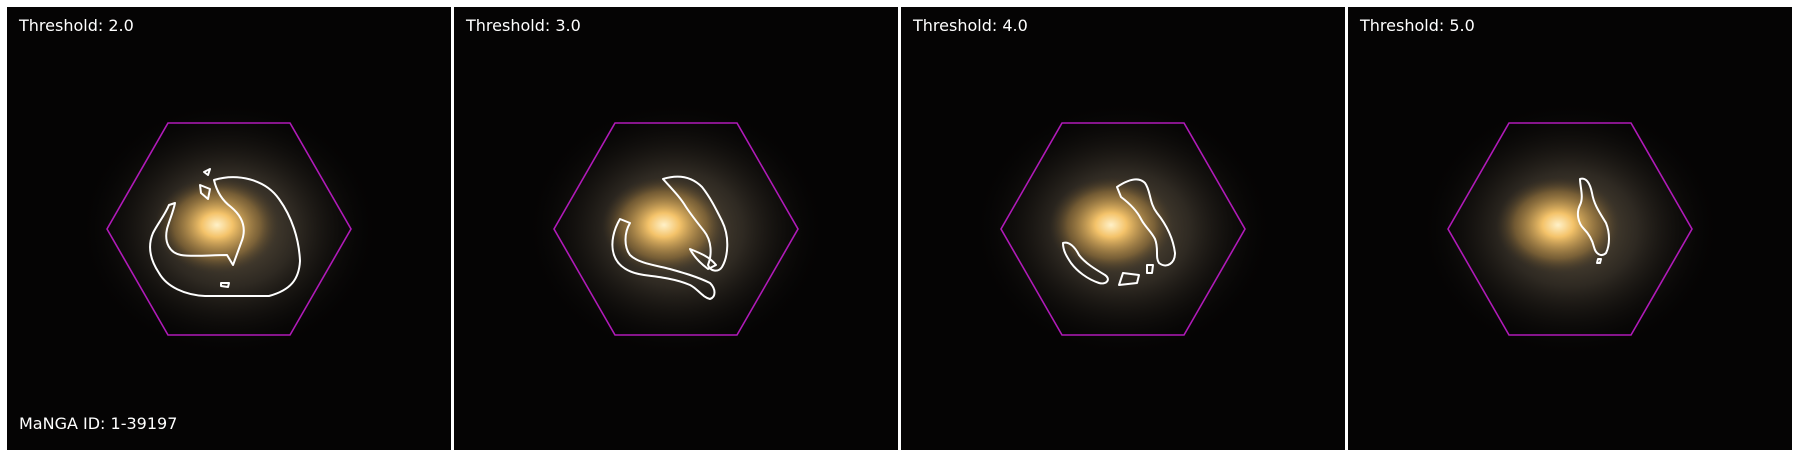  Describe the element at coordinates (1417, 25) in the screenshot. I see `threshold-label: Threshold: 5.0` at that location.